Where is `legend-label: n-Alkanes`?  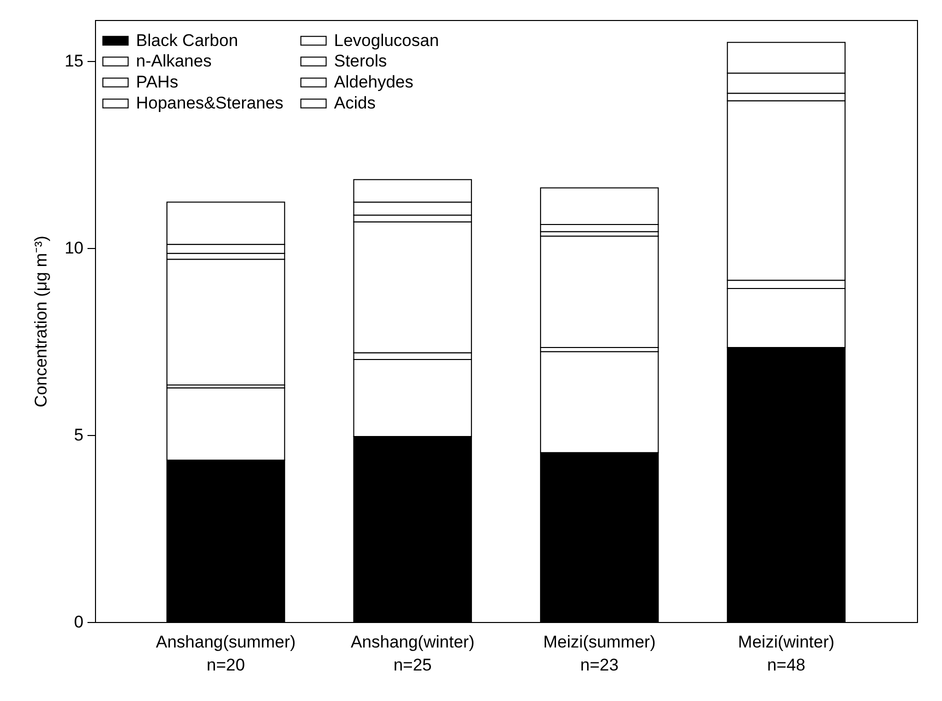 legend-label: n-Alkanes is located at coordinates (174, 61).